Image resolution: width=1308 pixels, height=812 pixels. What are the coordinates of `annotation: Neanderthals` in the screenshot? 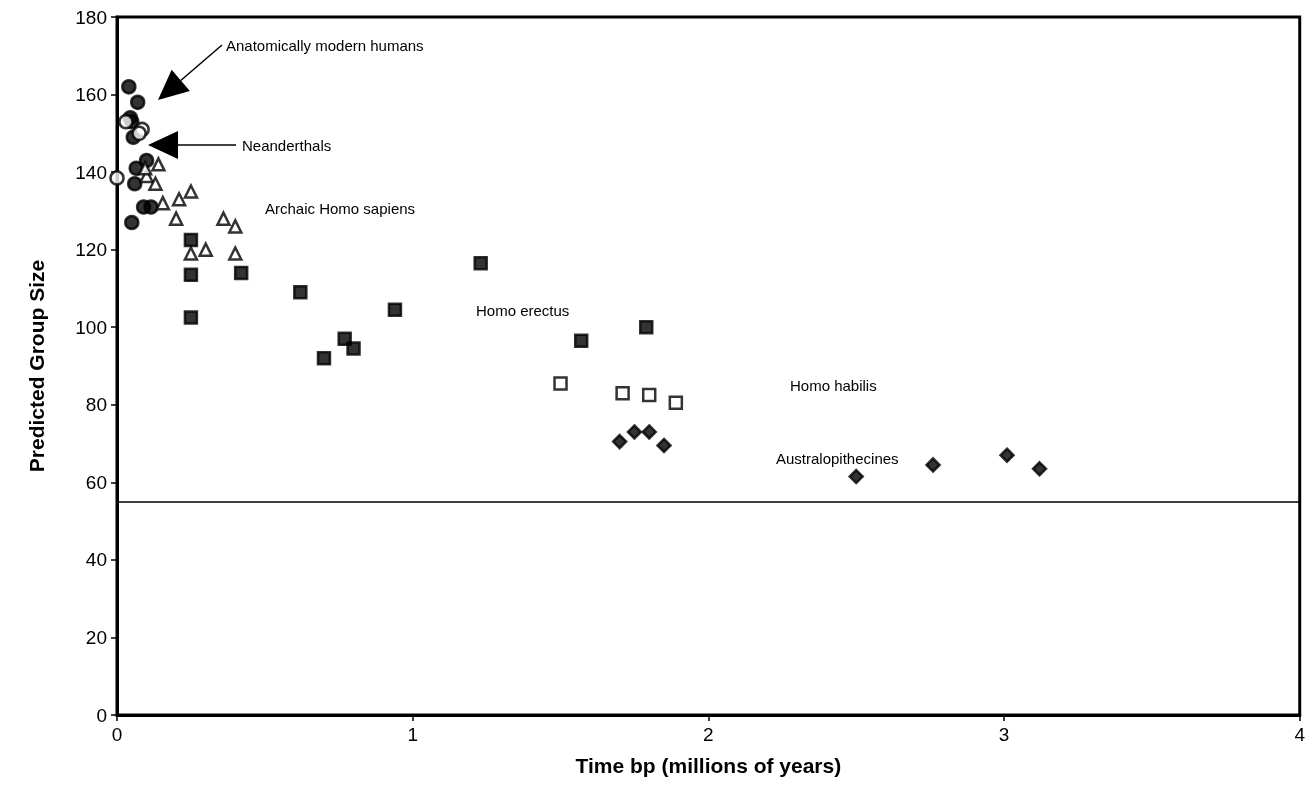 It's located at (287, 145).